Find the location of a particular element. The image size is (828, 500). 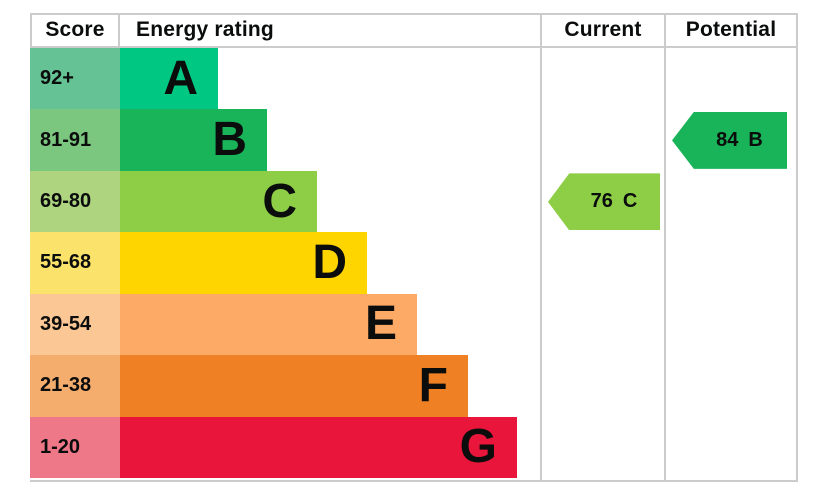

rating-letter: D is located at coordinates (329, 262).